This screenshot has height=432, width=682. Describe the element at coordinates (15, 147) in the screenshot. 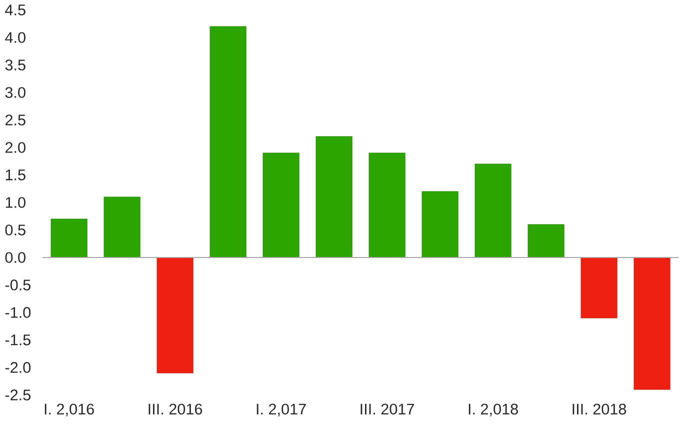

I see `y-tick-label: 2.0` at that location.